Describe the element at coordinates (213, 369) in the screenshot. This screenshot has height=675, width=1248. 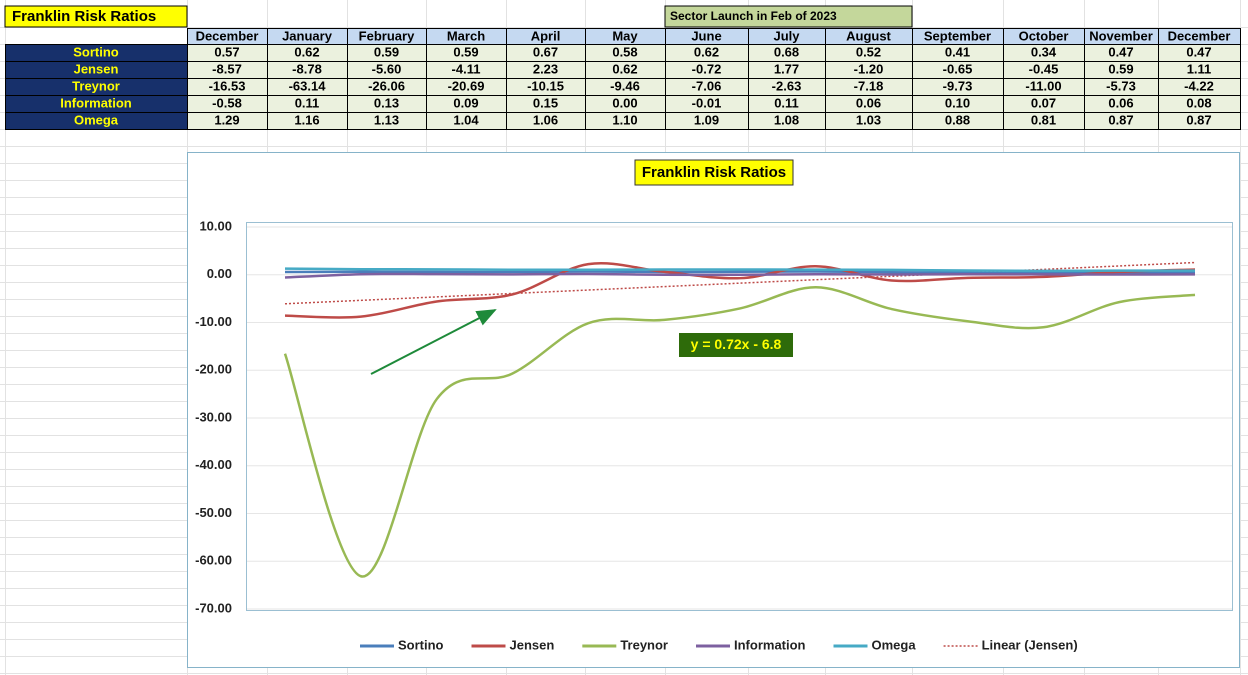
I see `y-tick-label: -20.00` at that location.